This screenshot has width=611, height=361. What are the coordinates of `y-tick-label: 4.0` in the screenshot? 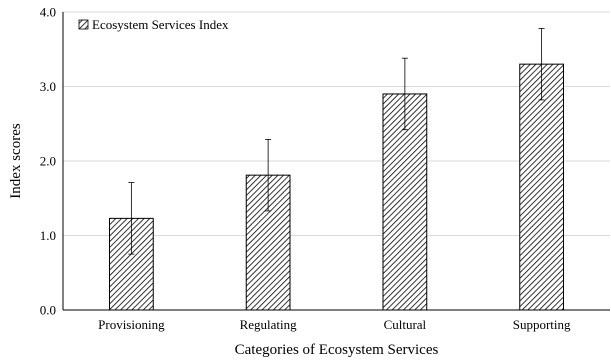 It's located at (48, 12).